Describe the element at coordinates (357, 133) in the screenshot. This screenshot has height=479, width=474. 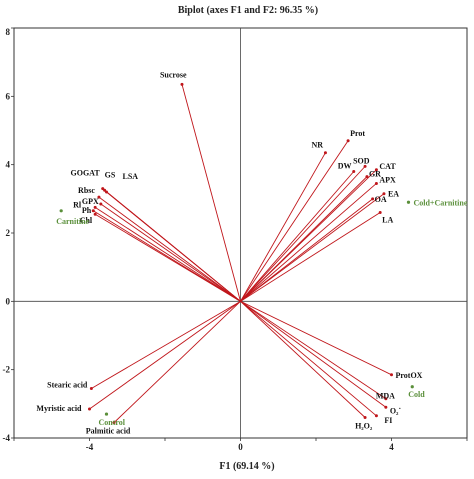
I see `variable-label: Prot` at that location.